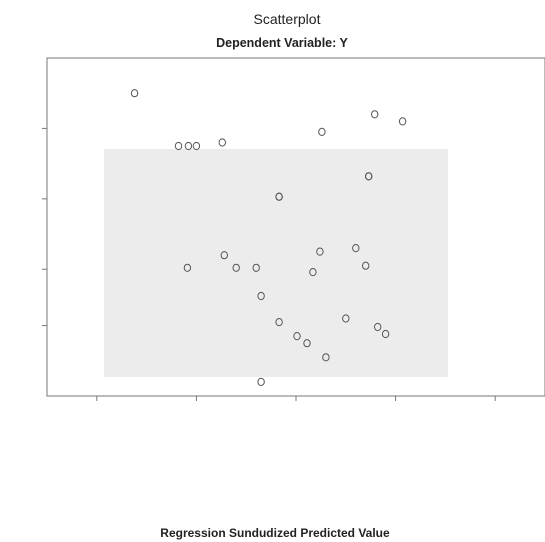 This screenshot has width=545, height=542. What do you see at coordinates (275, 533) in the screenshot?
I see `x-axis-label: Regression Sundudized Predicted Value` at bounding box center [275, 533].